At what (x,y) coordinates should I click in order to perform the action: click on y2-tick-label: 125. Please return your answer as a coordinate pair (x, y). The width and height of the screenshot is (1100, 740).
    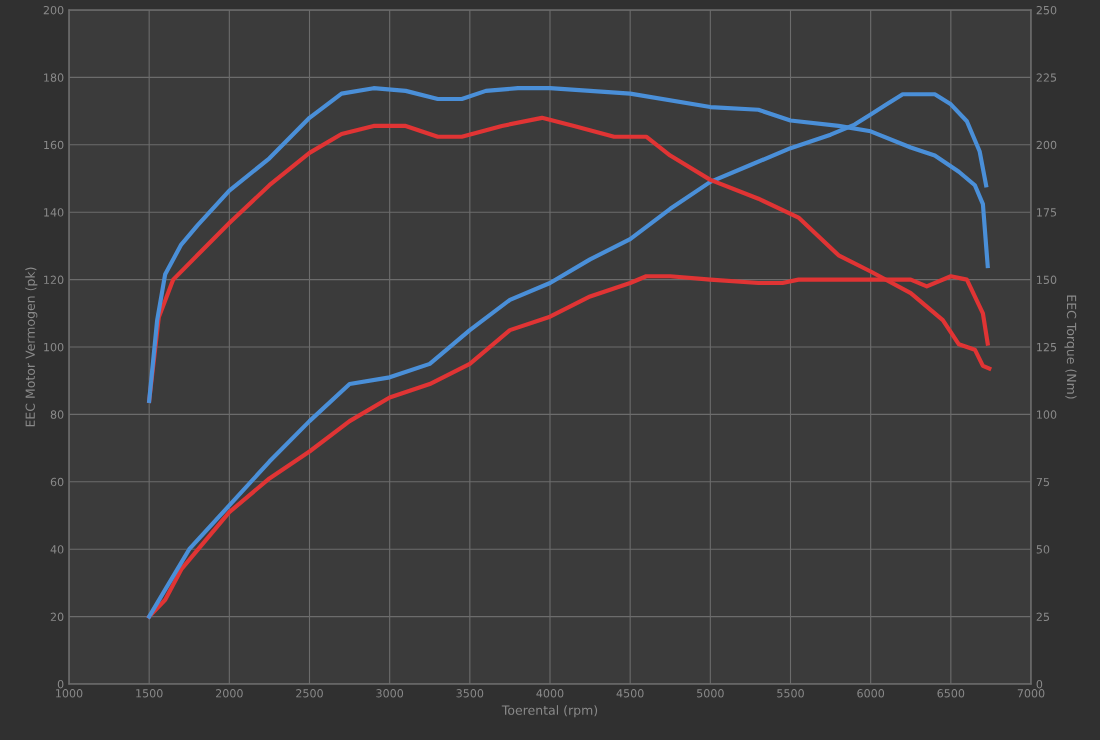
    Looking at the image, I should click on (1047, 347).